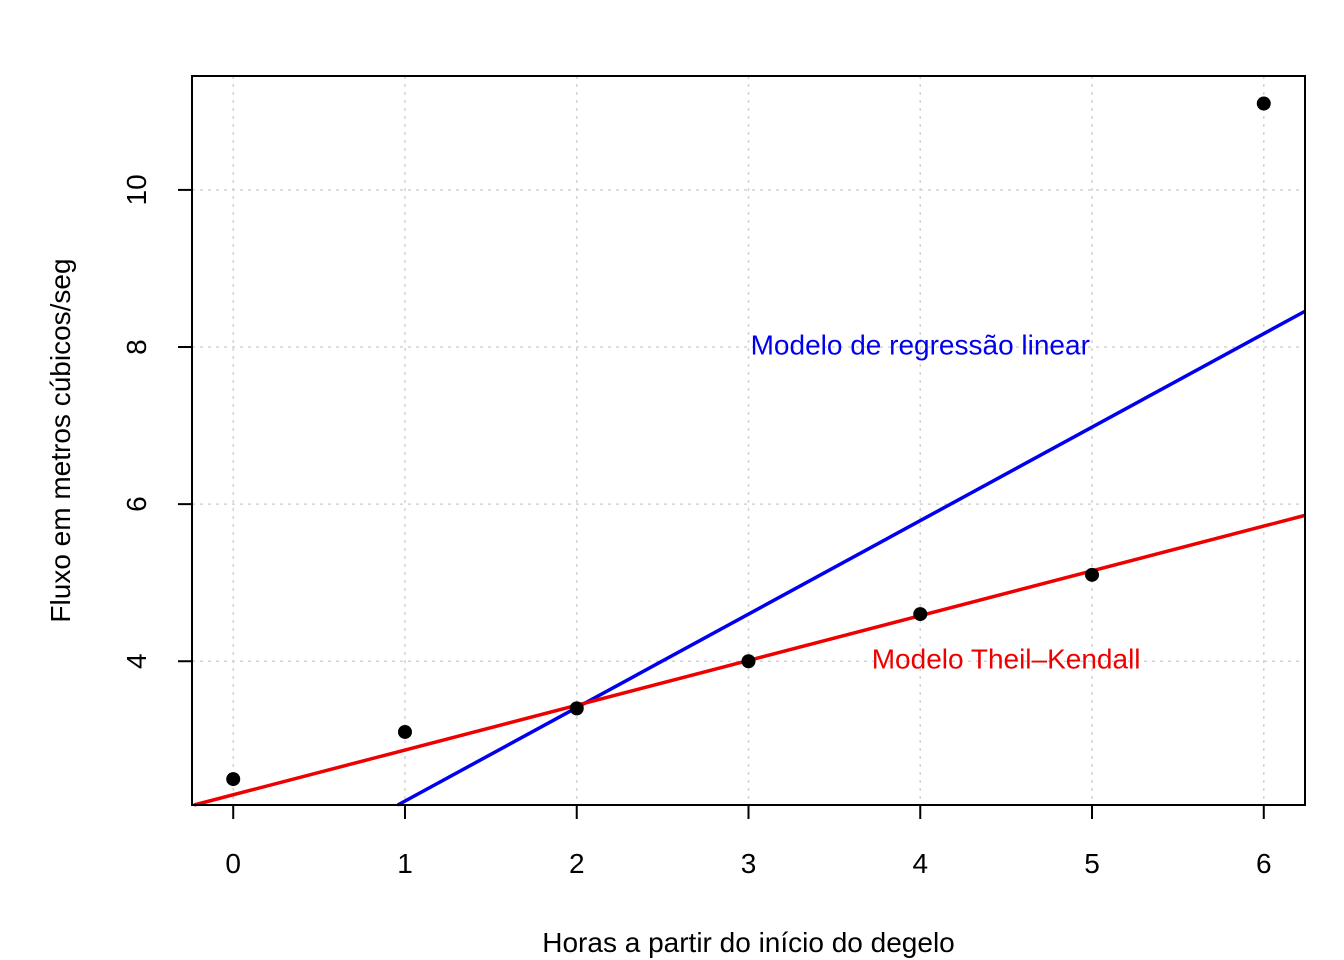 The width and height of the screenshot is (1344, 960). I want to click on x-tick-label: 1, so click(405, 863).